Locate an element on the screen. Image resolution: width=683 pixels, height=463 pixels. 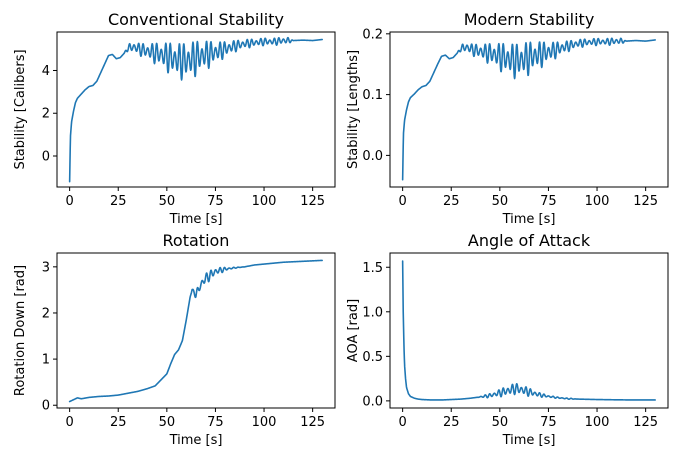
y-tick-label: 3 is located at coordinates (46, 267).